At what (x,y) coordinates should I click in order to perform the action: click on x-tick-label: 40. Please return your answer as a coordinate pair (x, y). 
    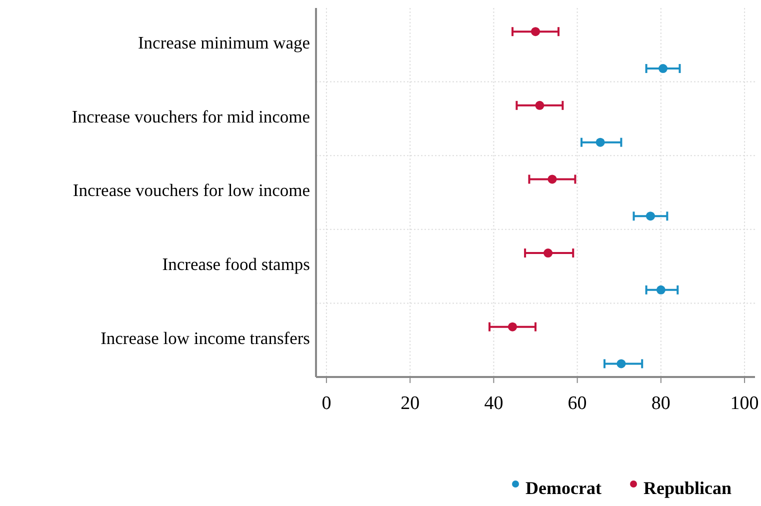
    Looking at the image, I should click on (494, 403).